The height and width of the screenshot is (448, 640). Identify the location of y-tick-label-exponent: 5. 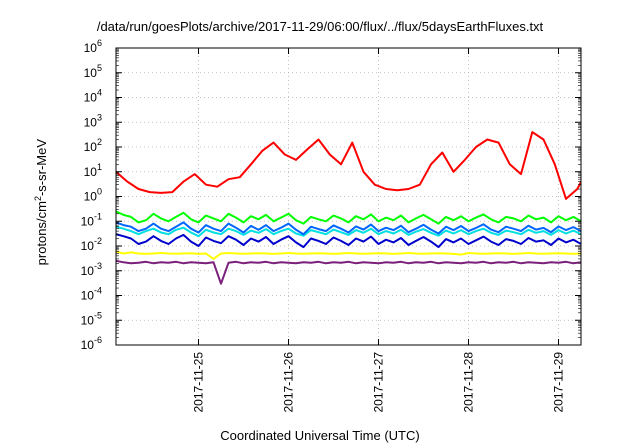
(99, 68).